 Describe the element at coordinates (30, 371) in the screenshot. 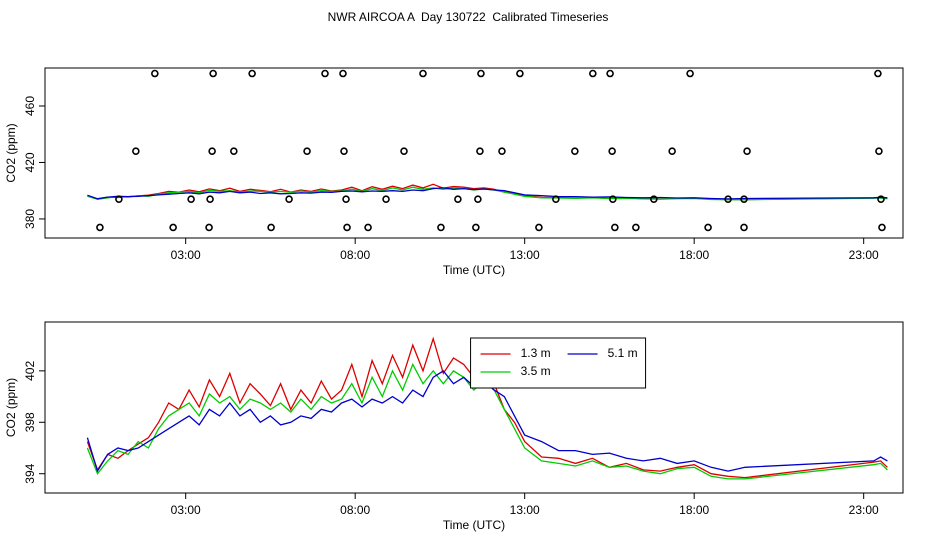

I see `y-tick-label: 402` at that location.